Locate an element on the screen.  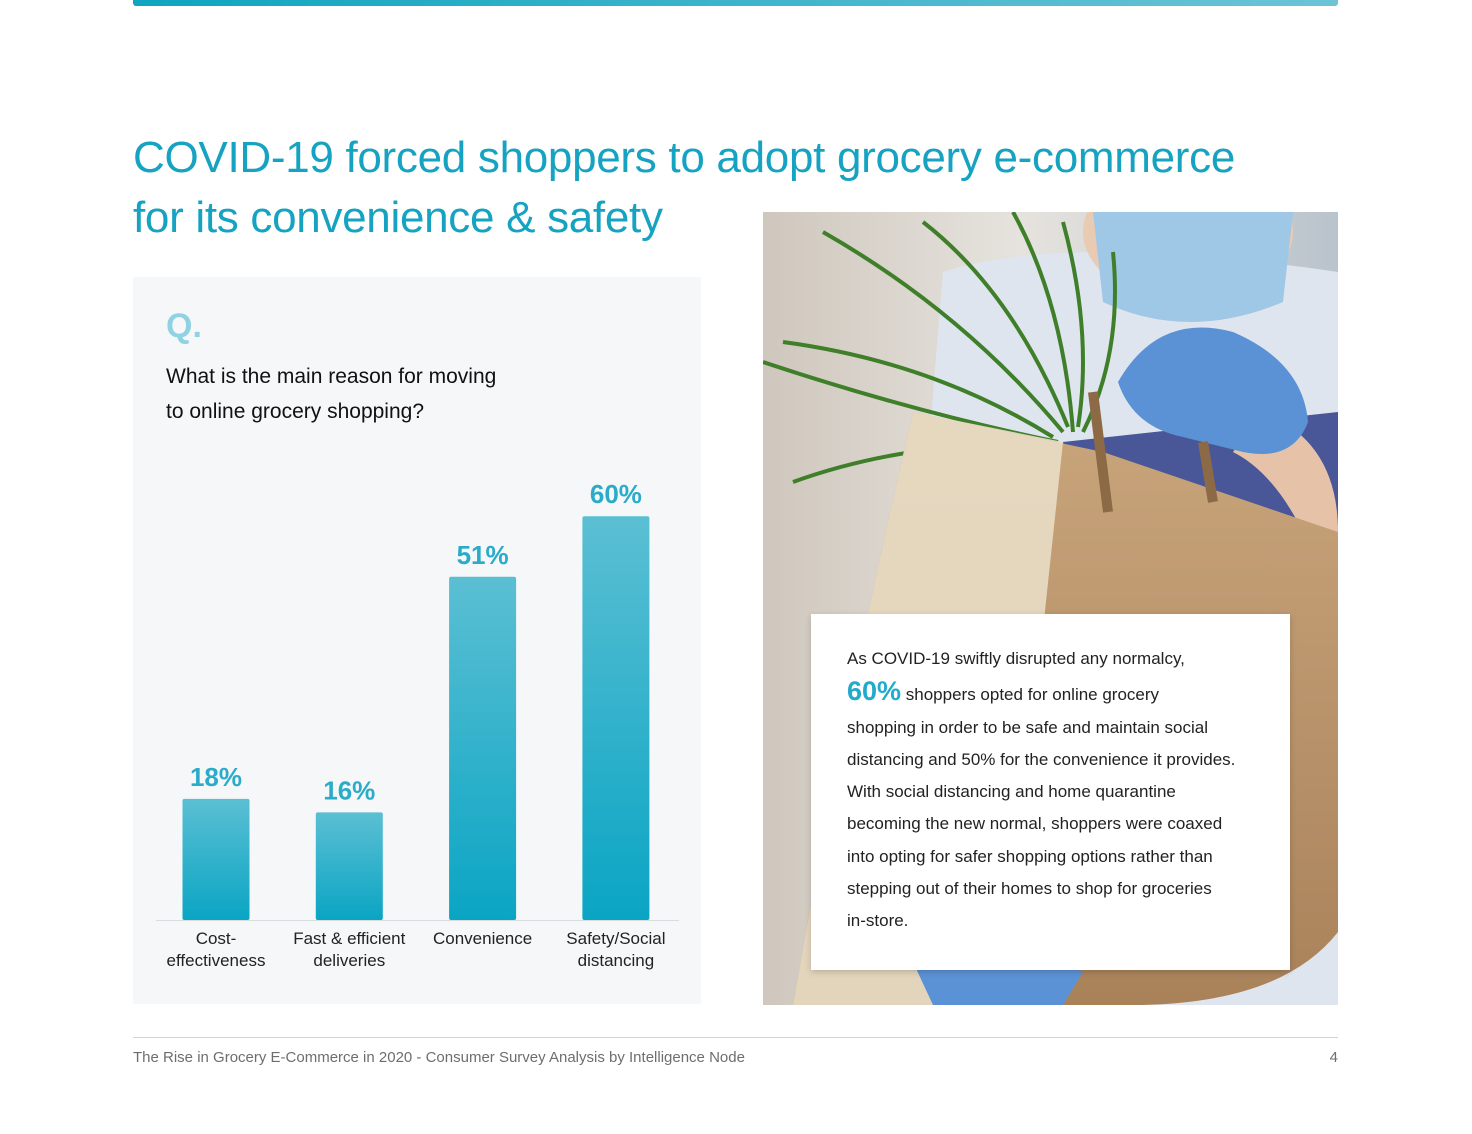
title-line-2: for its convenience & safety is located at coordinates (398, 217).